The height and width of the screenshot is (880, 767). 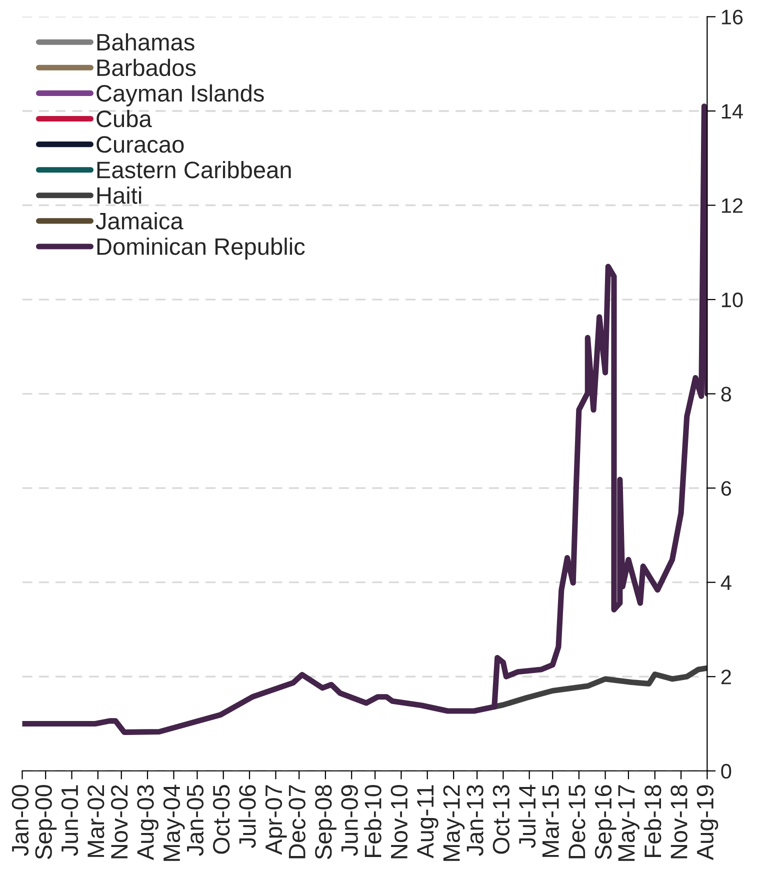 I want to click on x-tick-label: Feb-10, so click(x=373, y=820).